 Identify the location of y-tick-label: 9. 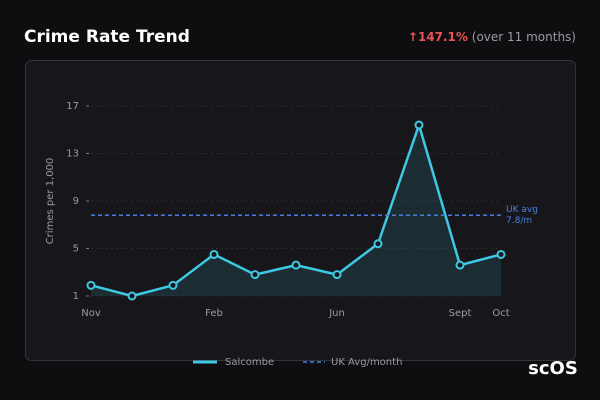
(76, 201).